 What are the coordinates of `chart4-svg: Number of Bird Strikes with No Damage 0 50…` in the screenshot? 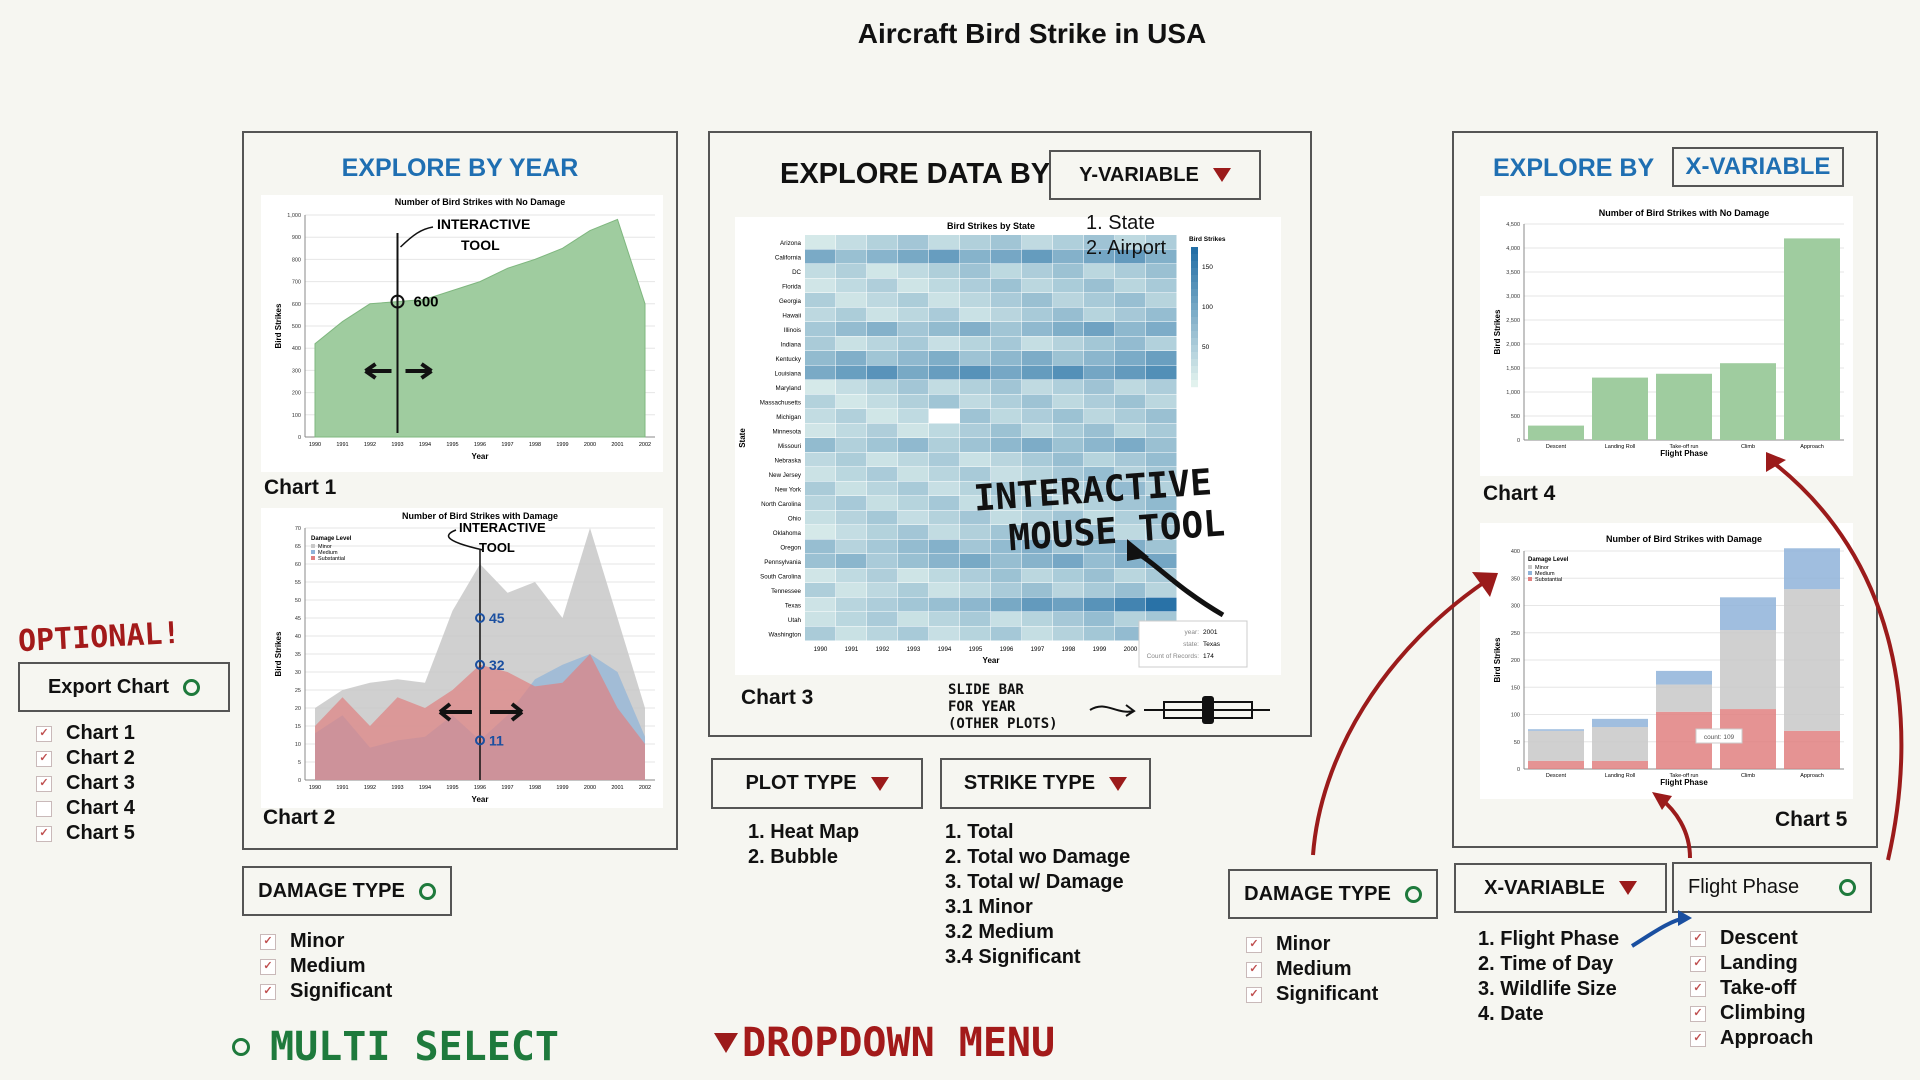 It's located at (1666, 336).